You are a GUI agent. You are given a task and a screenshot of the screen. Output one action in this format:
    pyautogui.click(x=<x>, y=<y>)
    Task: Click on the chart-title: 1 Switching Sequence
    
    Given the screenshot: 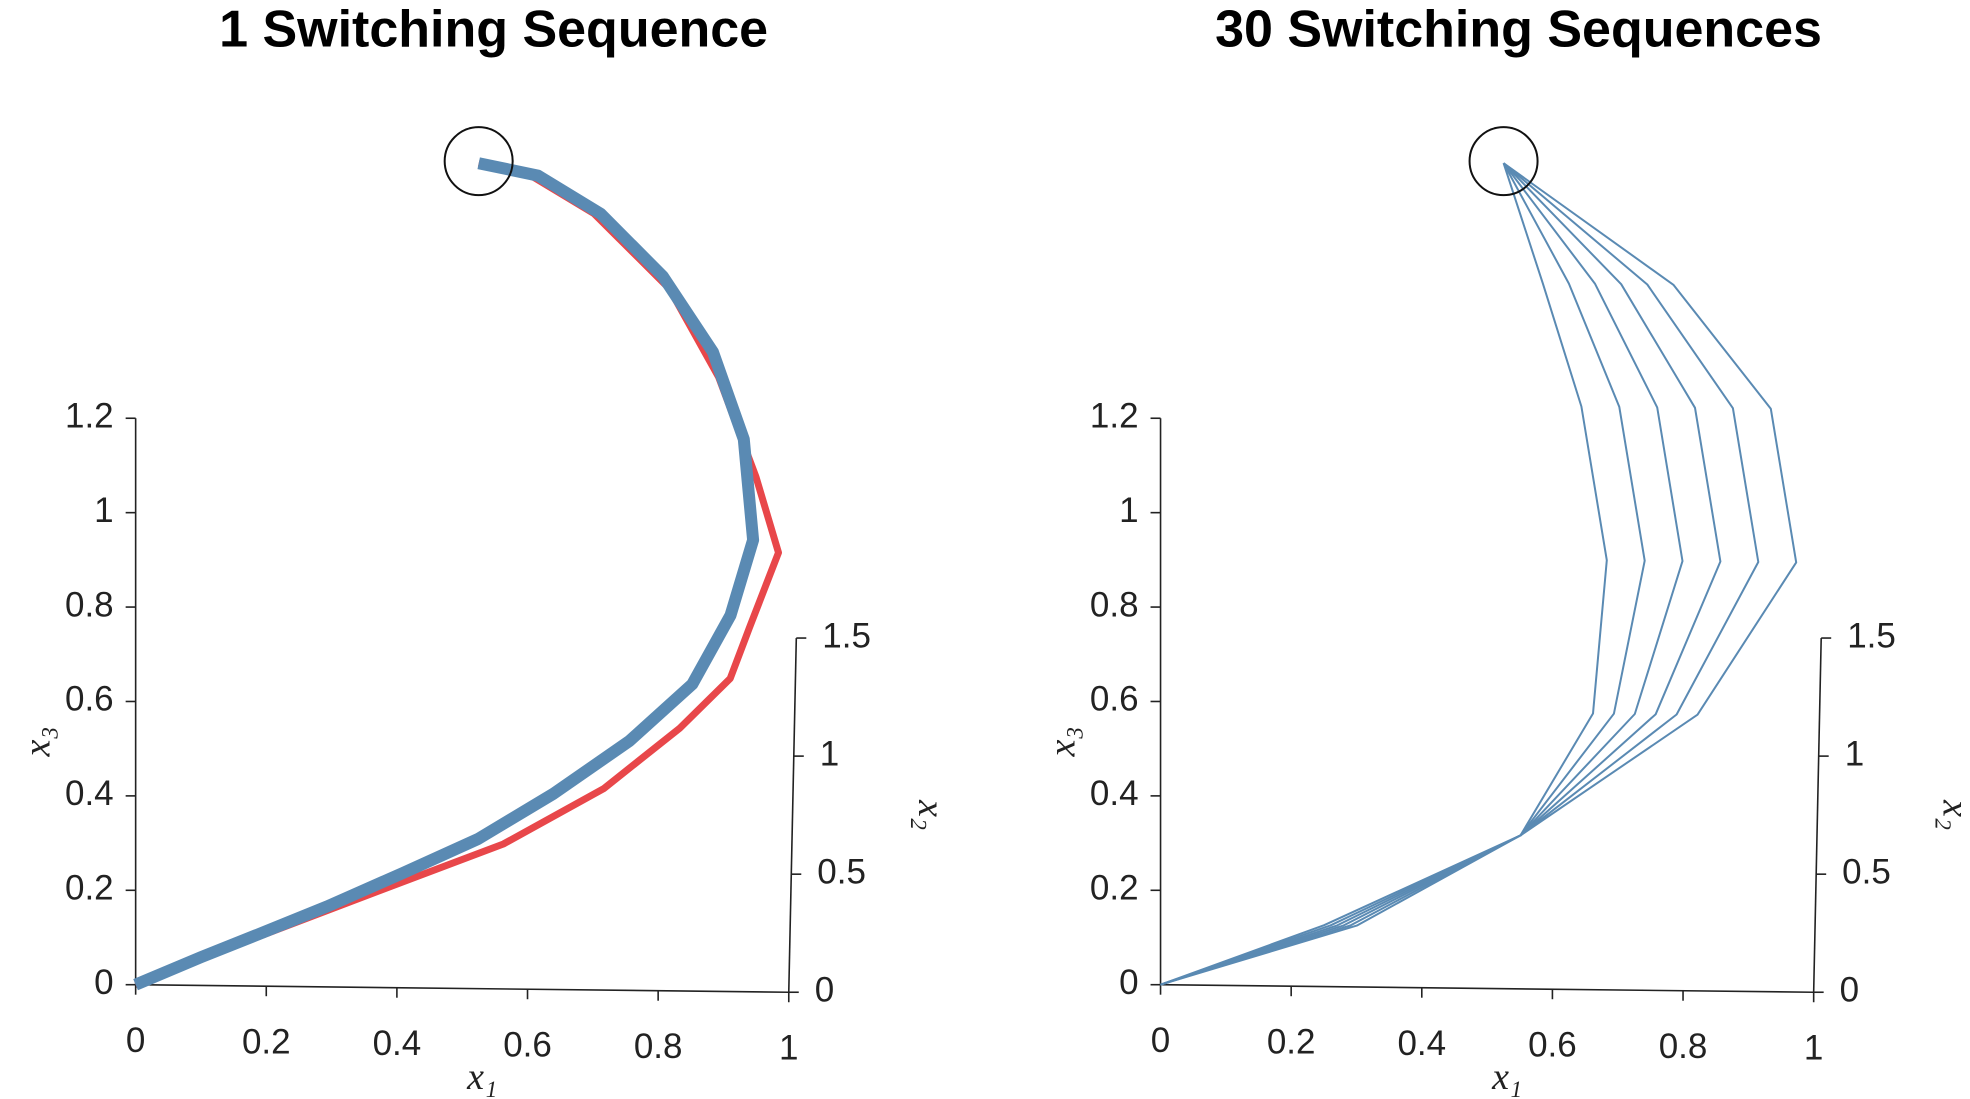 What is the action you would take?
    pyautogui.click(x=493, y=29)
    